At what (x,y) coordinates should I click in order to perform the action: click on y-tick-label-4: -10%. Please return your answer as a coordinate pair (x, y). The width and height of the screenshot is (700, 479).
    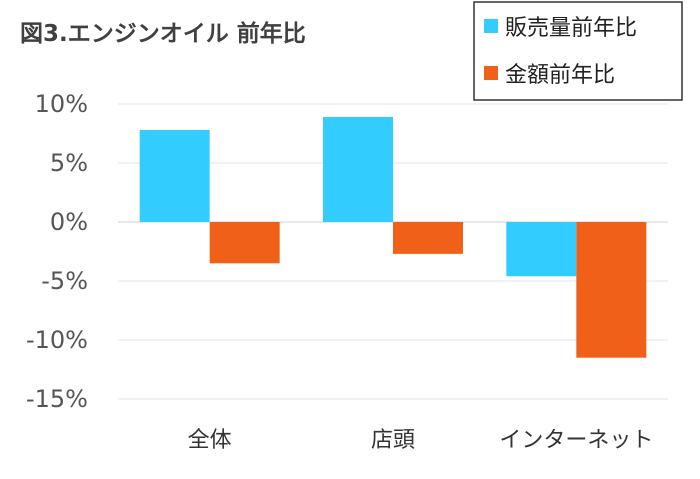
    Looking at the image, I should click on (57, 340).